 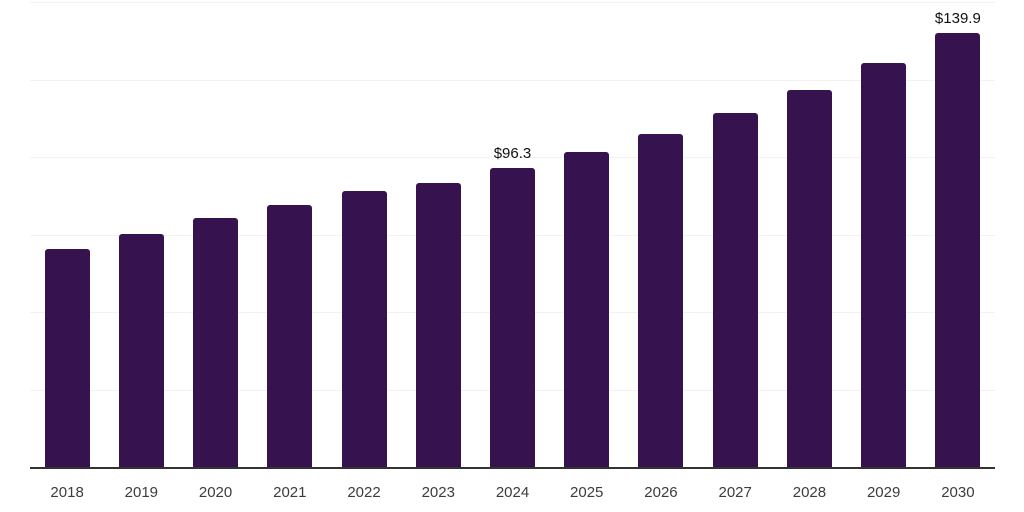 I want to click on x-tick-label-2022: 2022, so click(x=364, y=492).